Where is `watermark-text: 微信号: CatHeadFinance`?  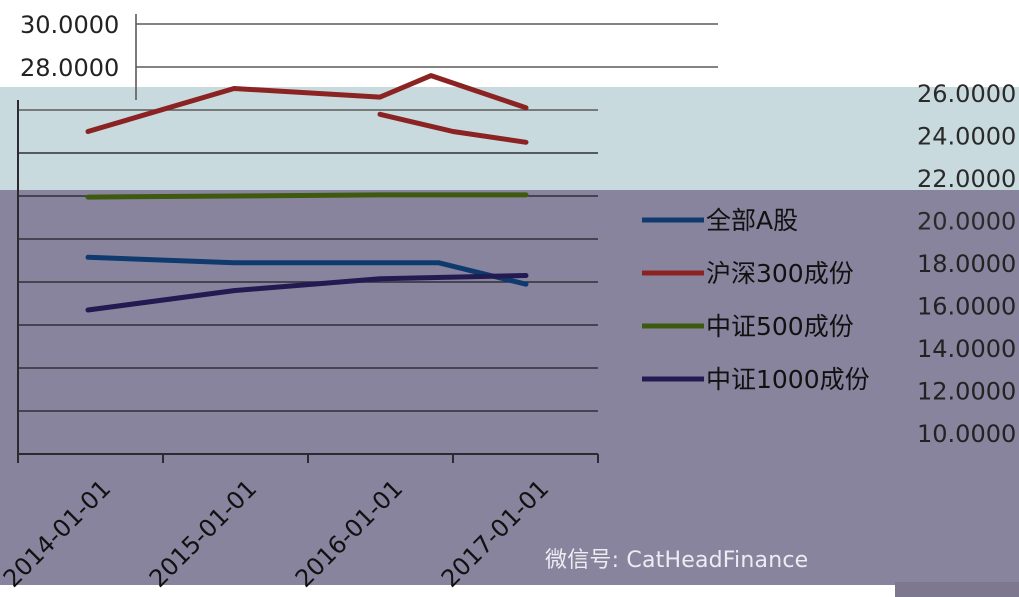
watermark-text: 微信号: CatHeadFinance is located at coordinates (677, 560).